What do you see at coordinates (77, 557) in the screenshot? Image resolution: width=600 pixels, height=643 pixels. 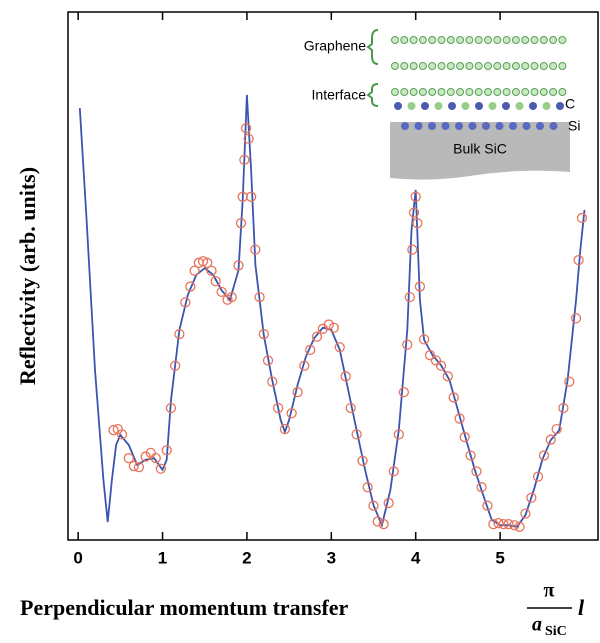 I see `x-tick-label: 0` at bounding box center [77, 557].